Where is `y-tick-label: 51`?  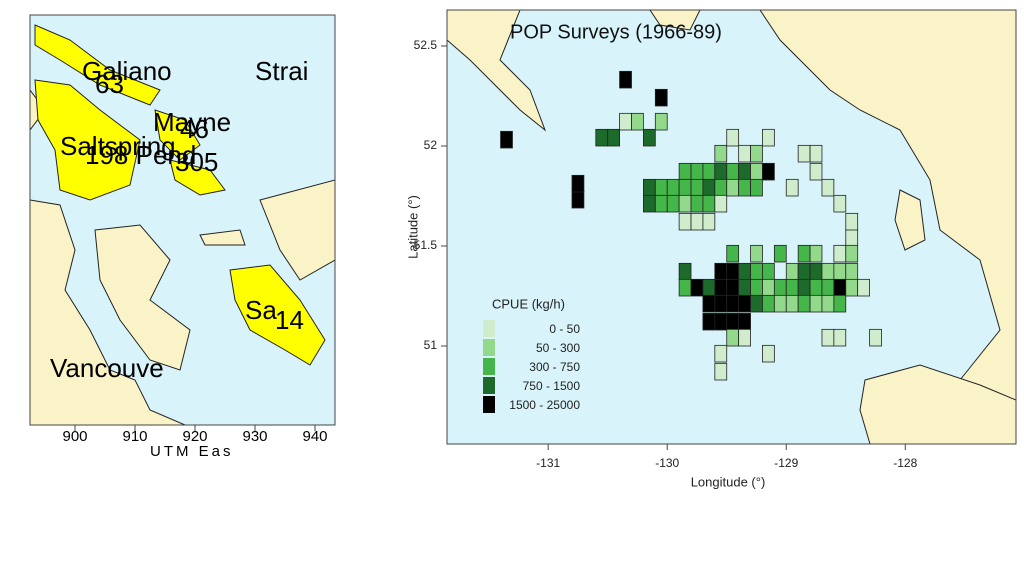 y-tick-label: 51 is located at coordinates (431, 345).